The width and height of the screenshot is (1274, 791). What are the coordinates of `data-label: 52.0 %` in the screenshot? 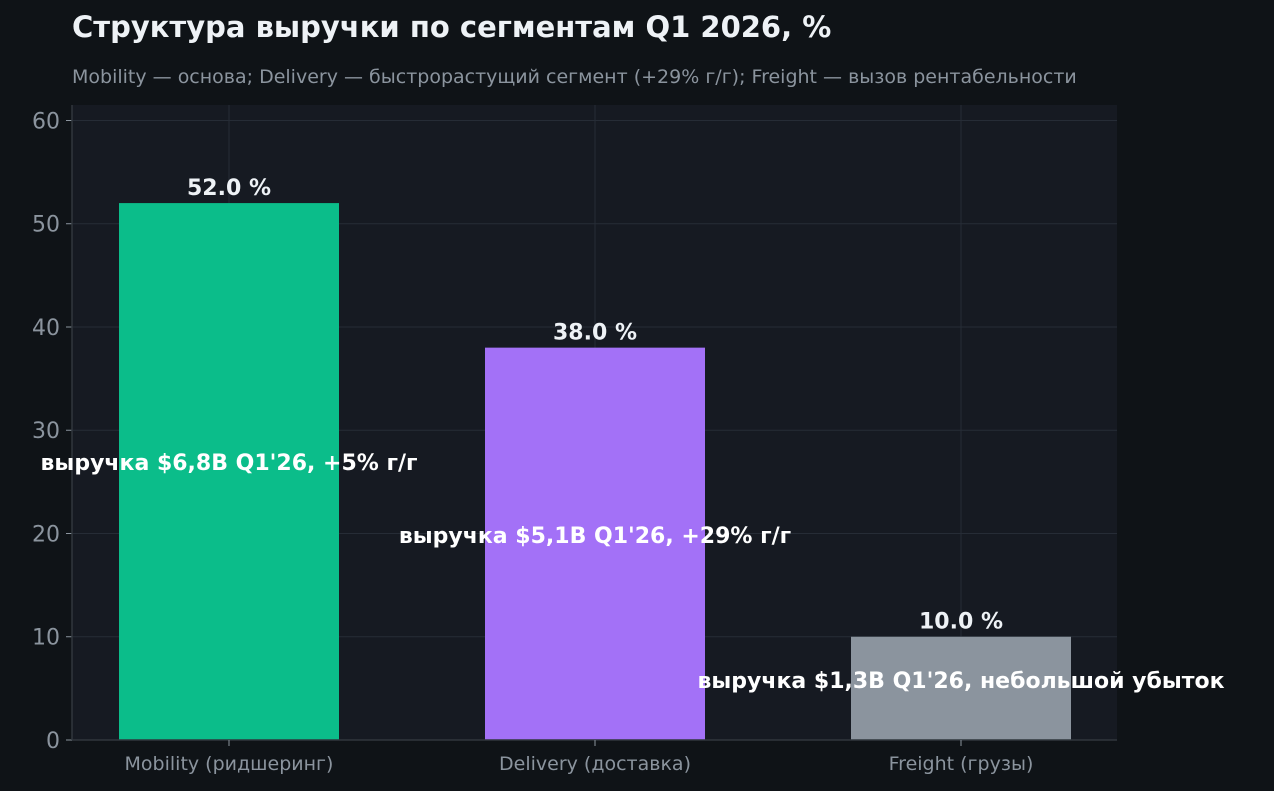 It's located at (229, 188).